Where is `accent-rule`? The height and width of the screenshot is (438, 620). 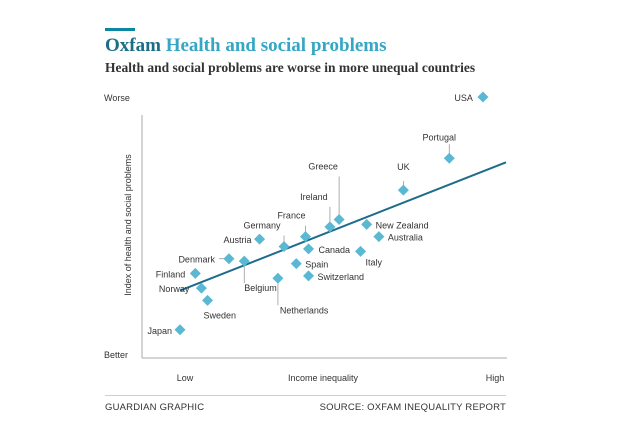 accent-rule is located at coordinates (120, 29).